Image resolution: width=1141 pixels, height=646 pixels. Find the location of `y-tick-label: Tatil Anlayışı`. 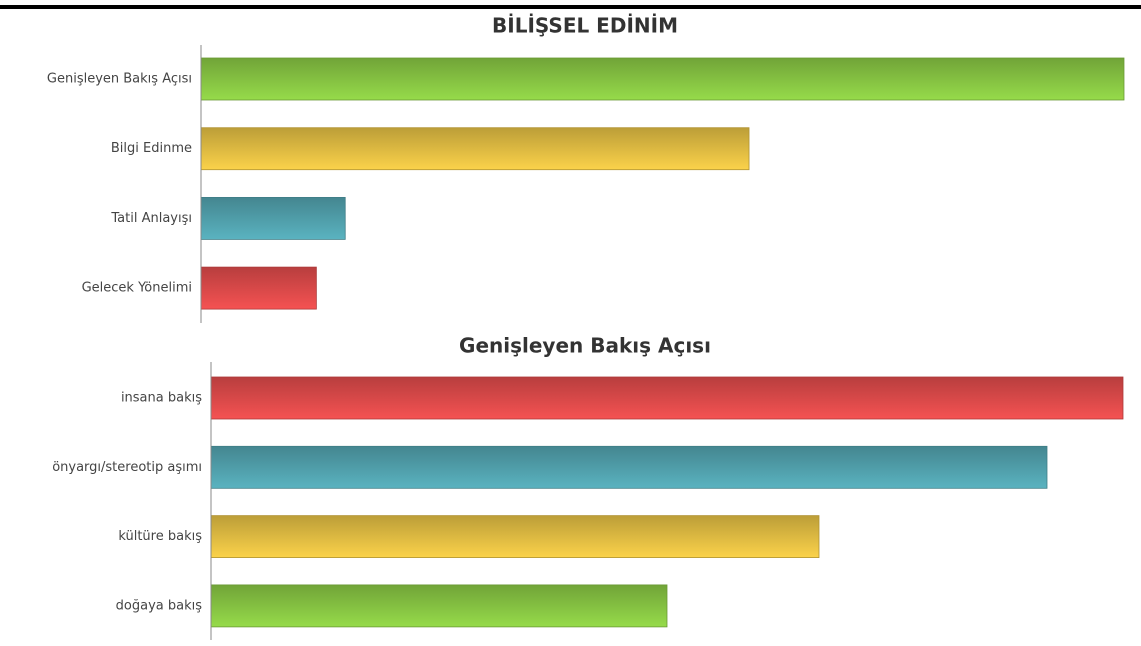

y-tick-label: Tatil Anlayışı is located at coordinates (151, 218).